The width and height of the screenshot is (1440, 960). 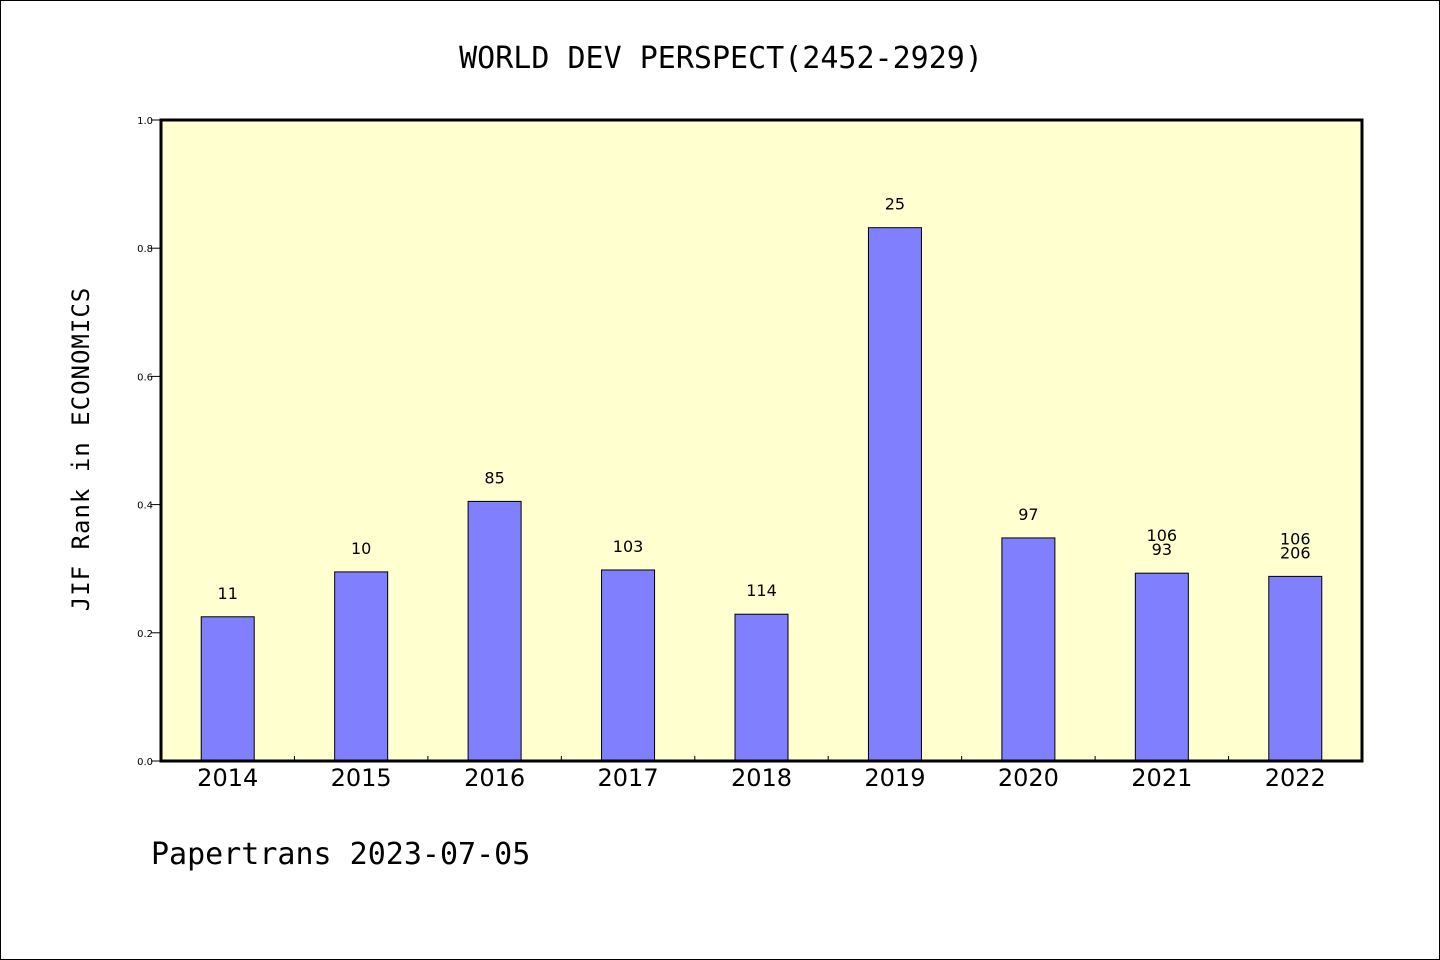 What do you see at coordinates (1028, 778) in the screenshot?
I see `x-tick-label: 2020` at bounding box center [1028, 778].